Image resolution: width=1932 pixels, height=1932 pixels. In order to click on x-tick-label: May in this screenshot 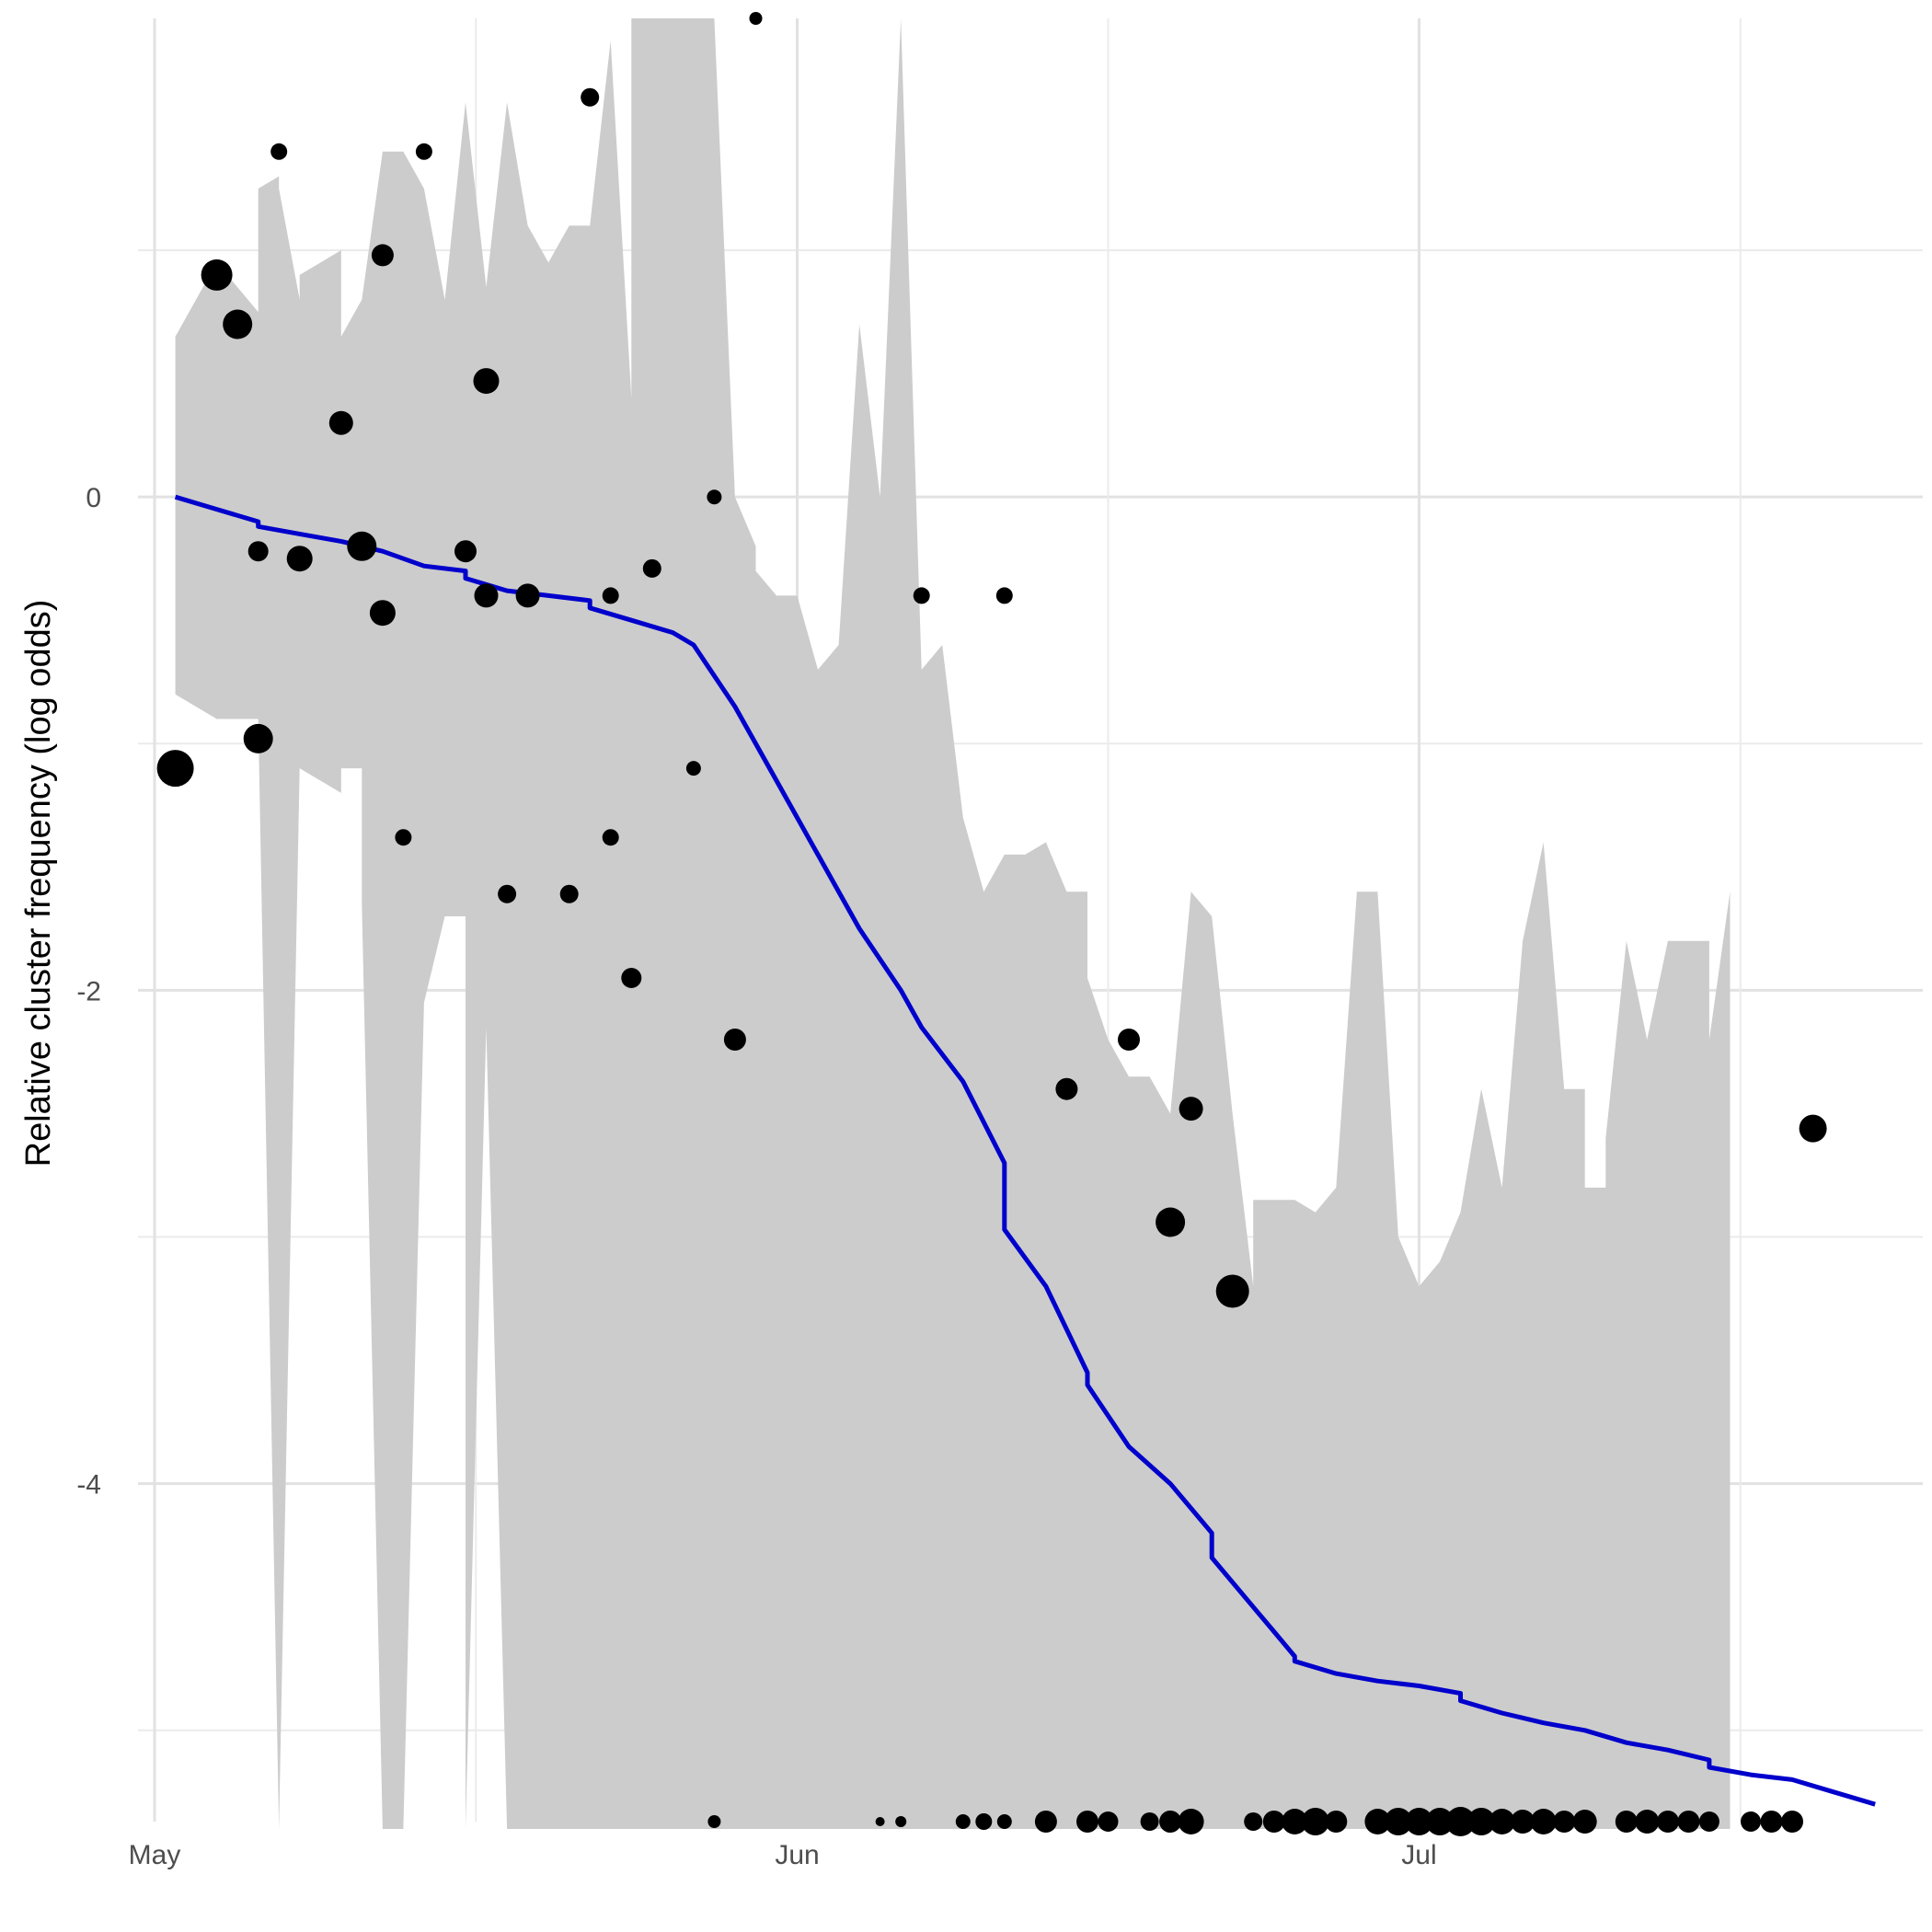, I will do `click(155, 1855)`.